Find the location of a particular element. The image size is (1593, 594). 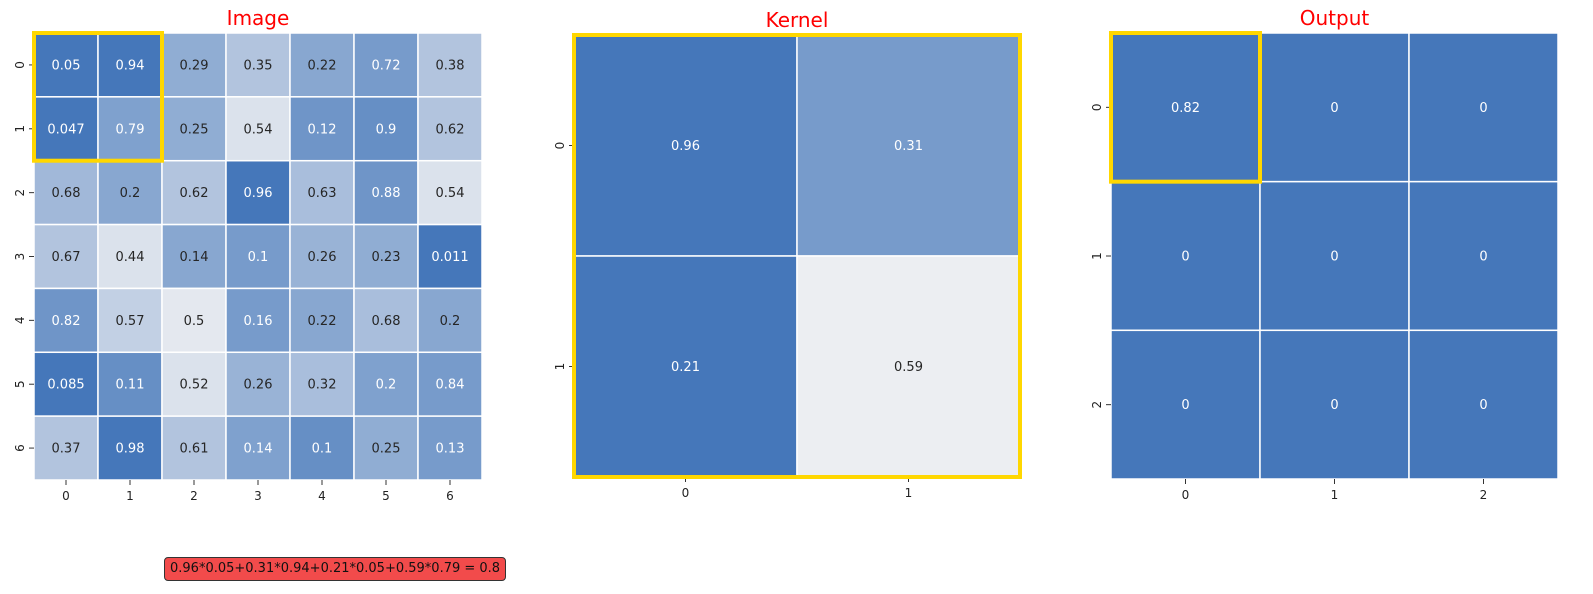

image-cell-value: 0.23 is located at coordinates (386, 257).